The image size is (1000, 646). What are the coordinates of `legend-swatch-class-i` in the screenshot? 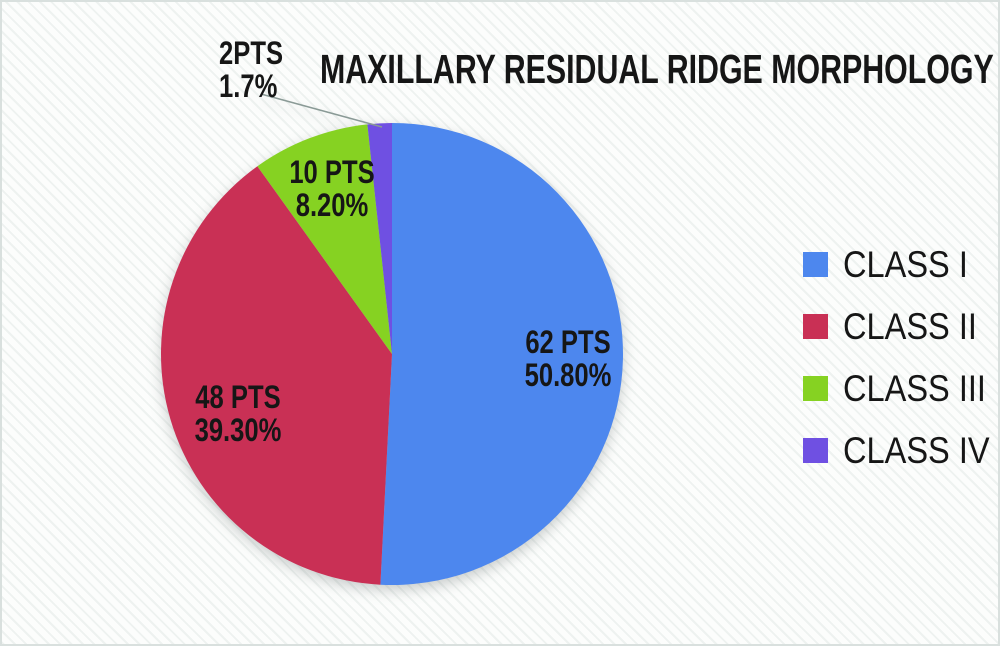 It's located at (815, 264).